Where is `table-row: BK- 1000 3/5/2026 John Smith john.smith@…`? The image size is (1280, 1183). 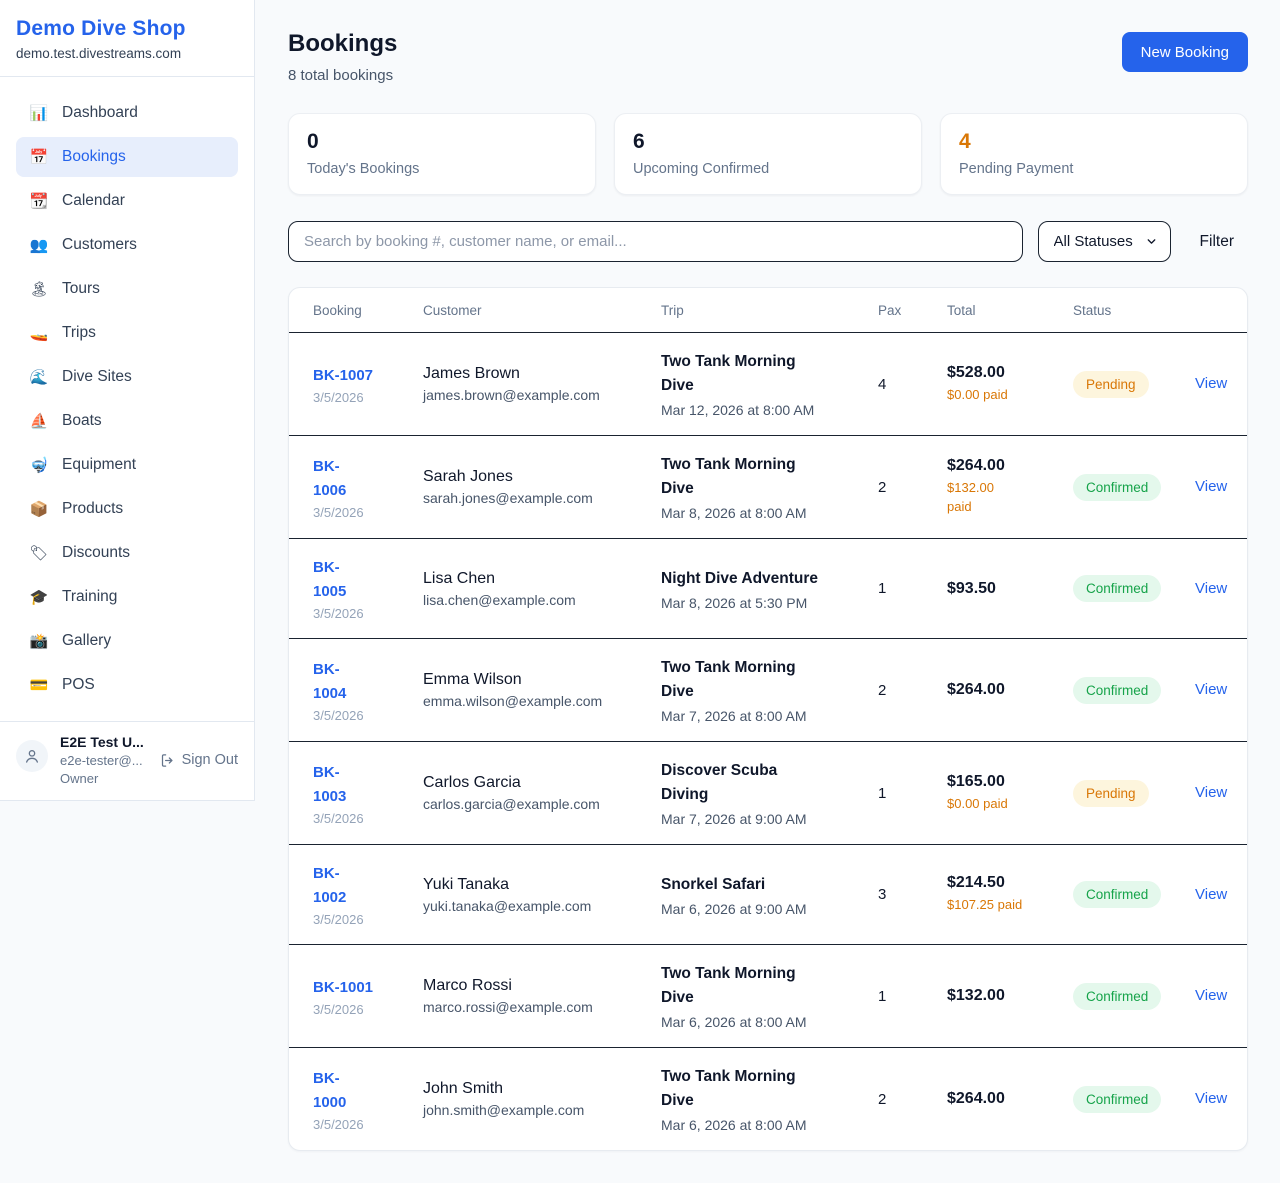 table-row: BK- 1000 3/5/2026 John Smith john.smith@… is located at coordinates (768, 1099).